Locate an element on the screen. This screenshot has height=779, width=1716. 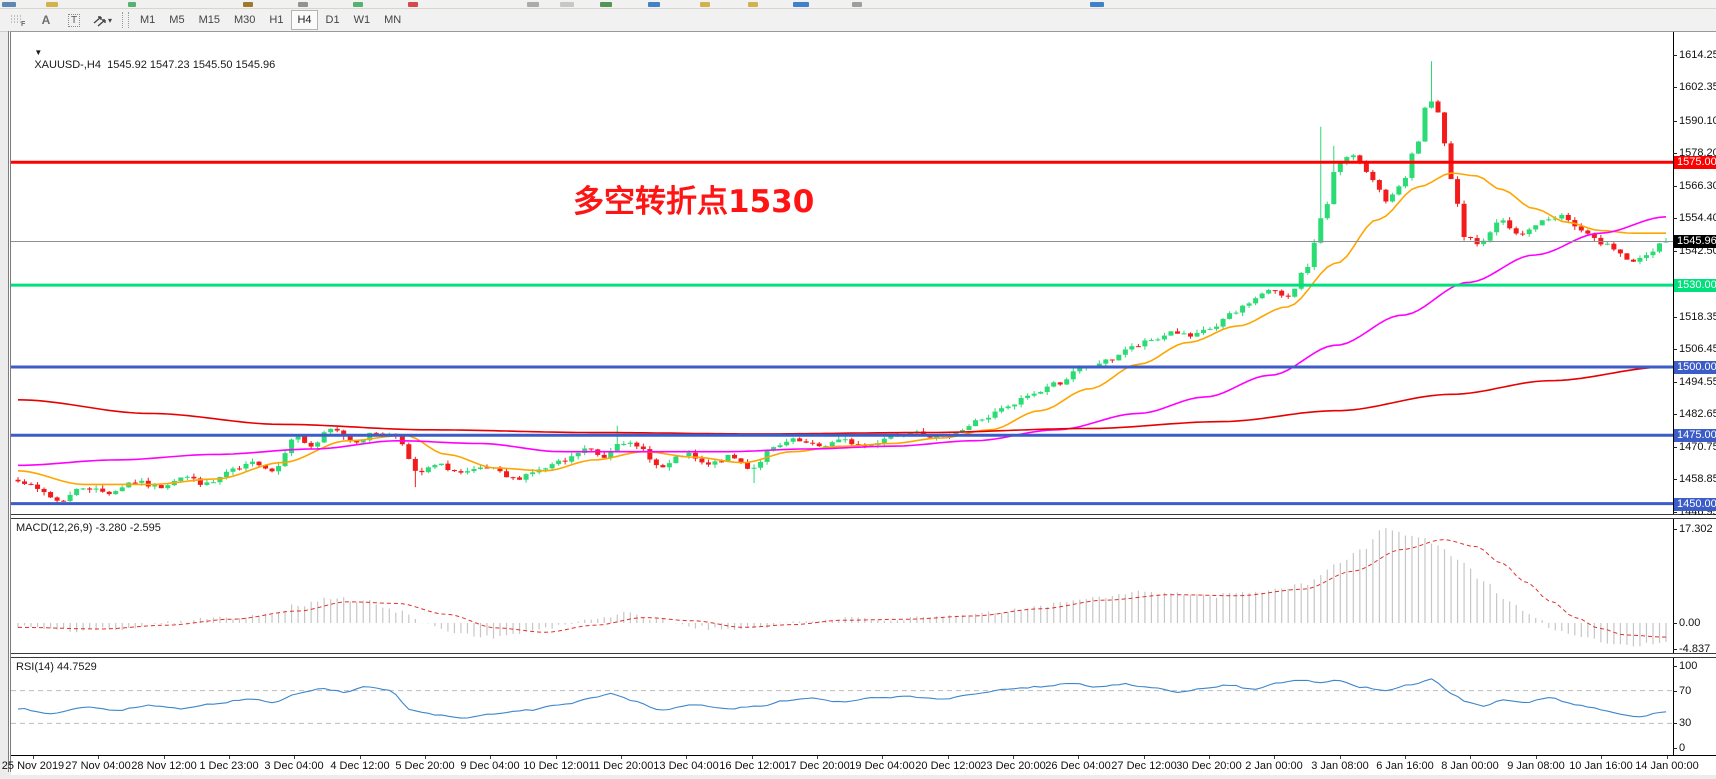
grid-glyph: F is located at coordinates (18, 21).